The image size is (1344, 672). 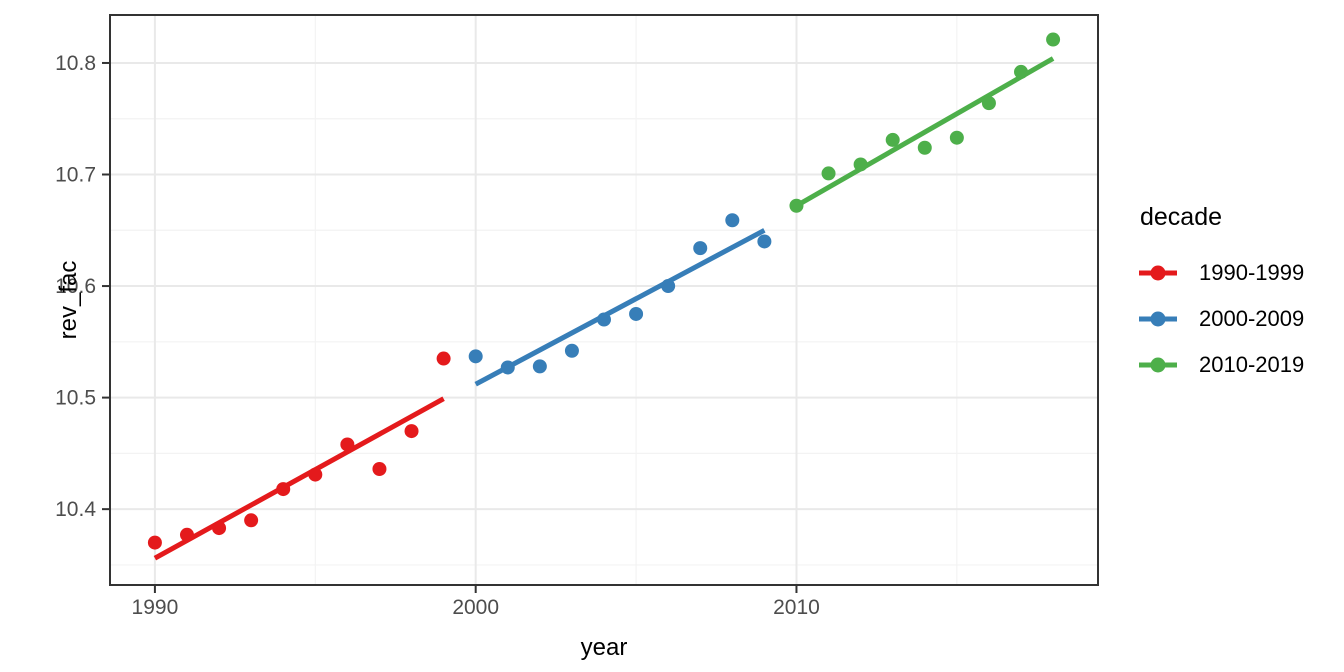 What do you see at coordinates (796, 607) in the screenshot?
I see `x-tick-label: 2010` at bounding box center [796, 607].